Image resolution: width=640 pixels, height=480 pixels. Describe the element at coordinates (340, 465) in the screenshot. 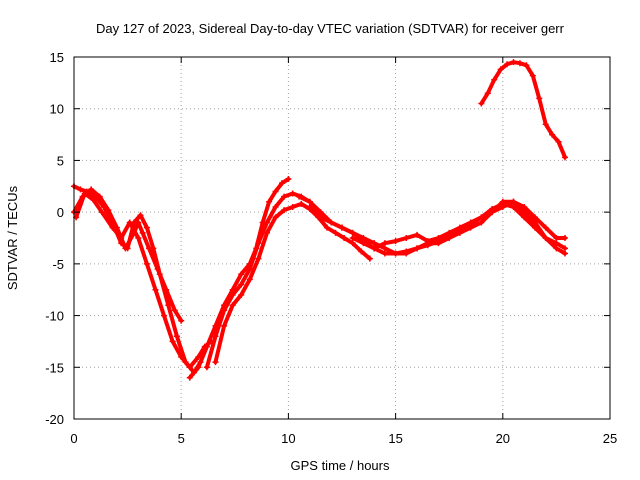

I see `x-axis-label: GPS time / hours` at that location.